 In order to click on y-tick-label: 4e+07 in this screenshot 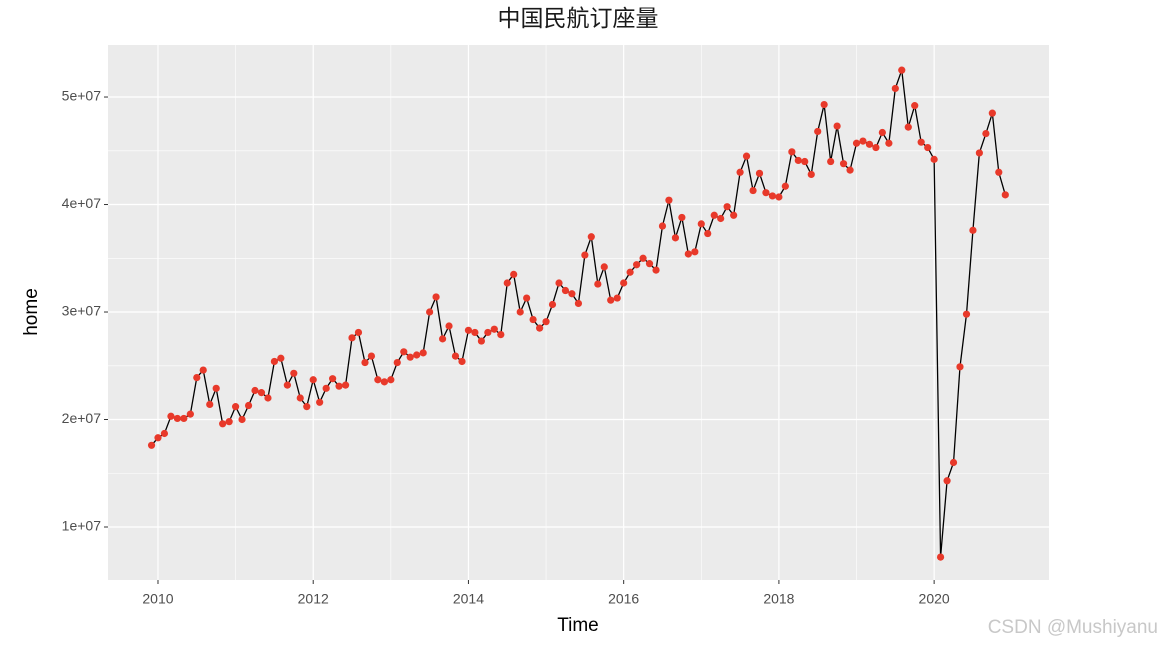, I will do `click(82, 203)`.